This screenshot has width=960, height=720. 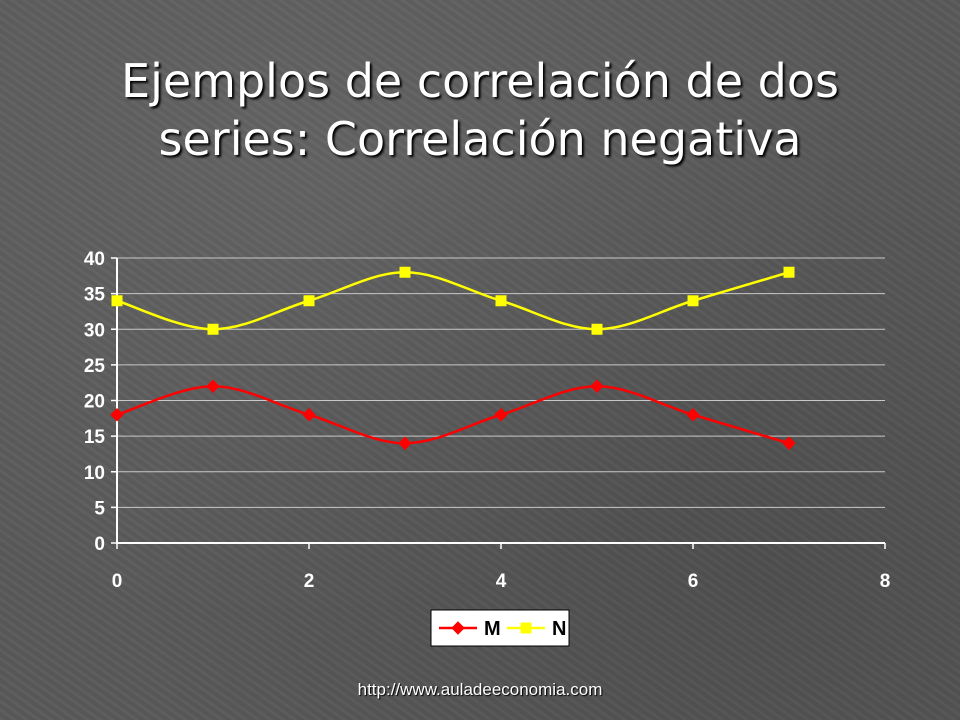 I want to click on y-tick-label: 40, so click(x=94, y=259).